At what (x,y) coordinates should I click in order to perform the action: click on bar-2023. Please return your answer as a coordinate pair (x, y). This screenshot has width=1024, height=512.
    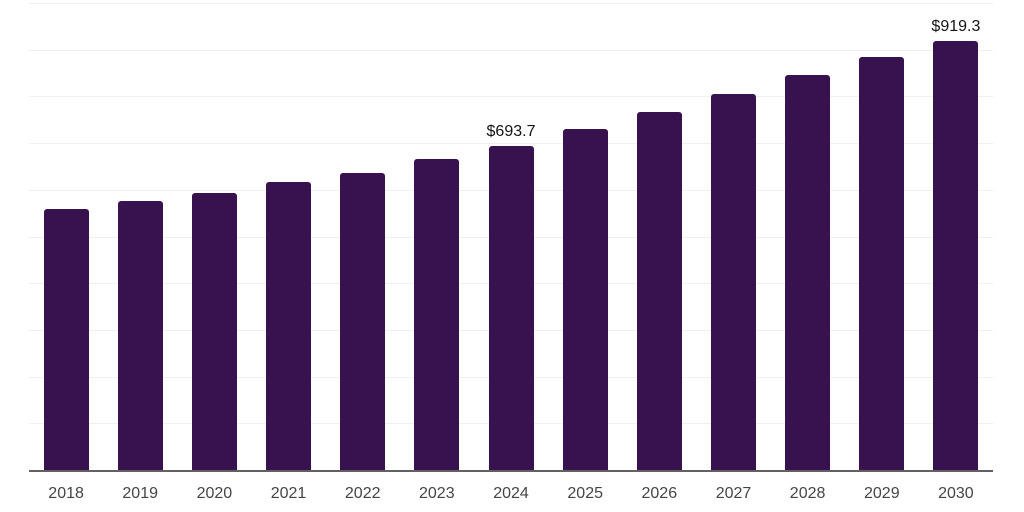
    Looking at the image, I should click on (437, 314).